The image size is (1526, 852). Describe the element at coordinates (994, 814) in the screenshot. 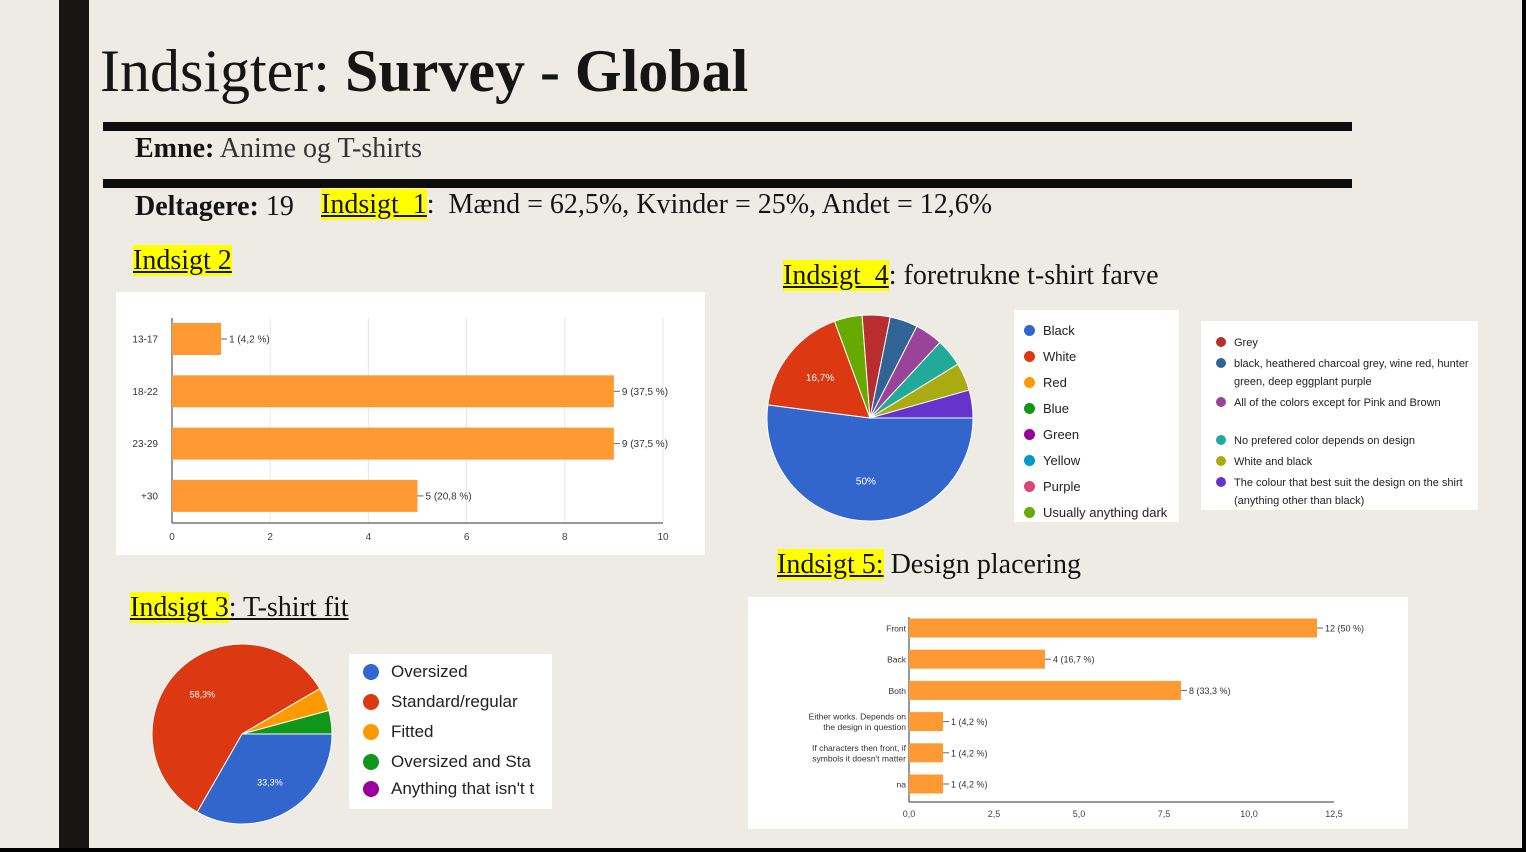

I see `x-tick-label: 2,5` at that location.